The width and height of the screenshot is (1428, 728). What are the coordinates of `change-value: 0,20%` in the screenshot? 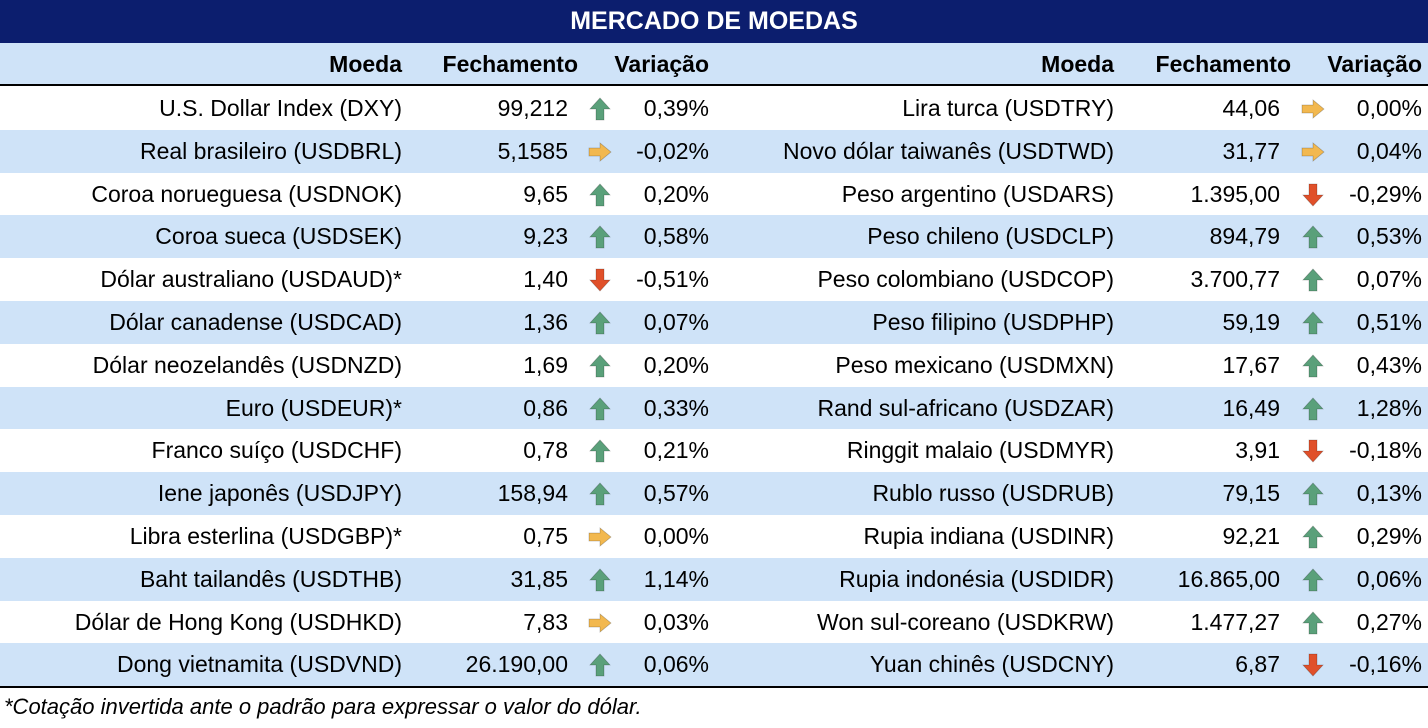 It's located at (676, 364).